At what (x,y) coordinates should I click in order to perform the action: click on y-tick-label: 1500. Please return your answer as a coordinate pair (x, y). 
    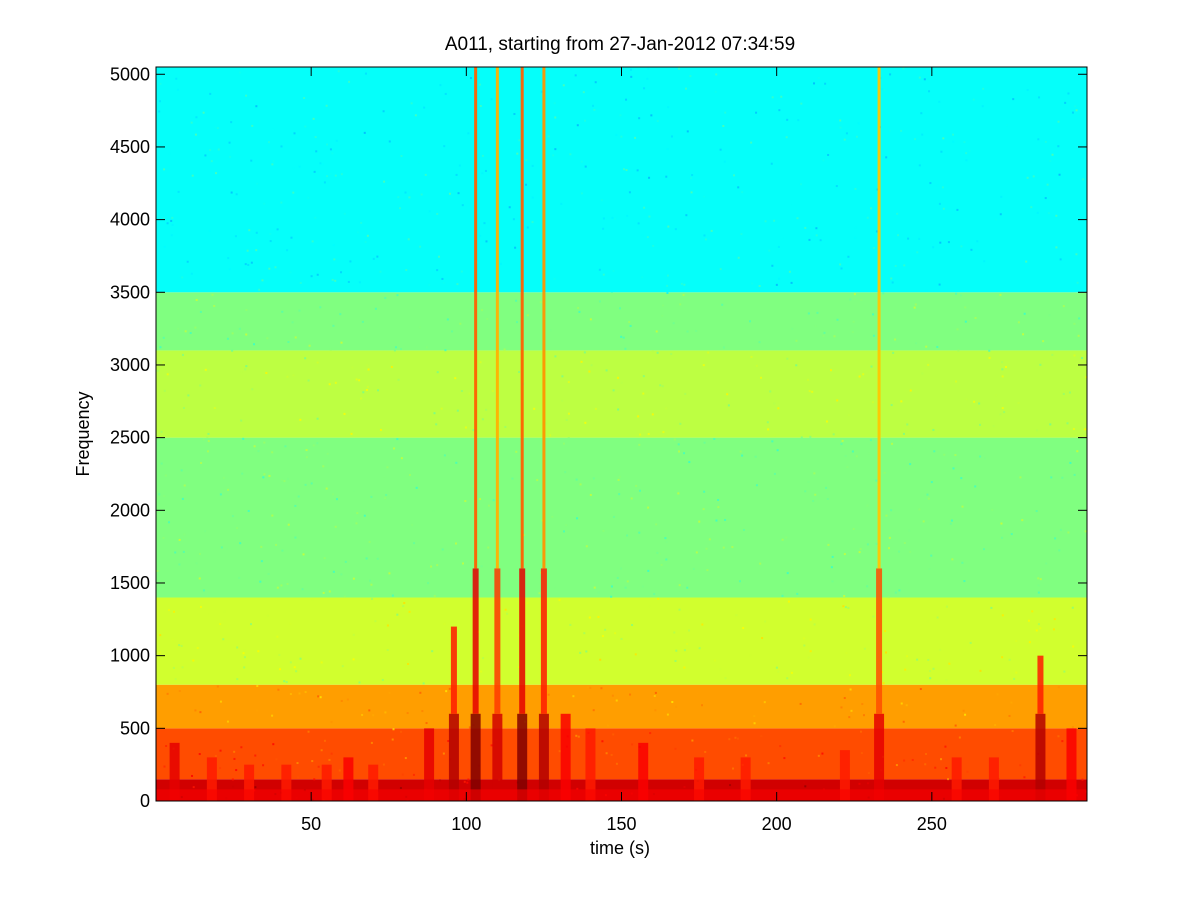
    Looking at the image, I should click on (130, 583).